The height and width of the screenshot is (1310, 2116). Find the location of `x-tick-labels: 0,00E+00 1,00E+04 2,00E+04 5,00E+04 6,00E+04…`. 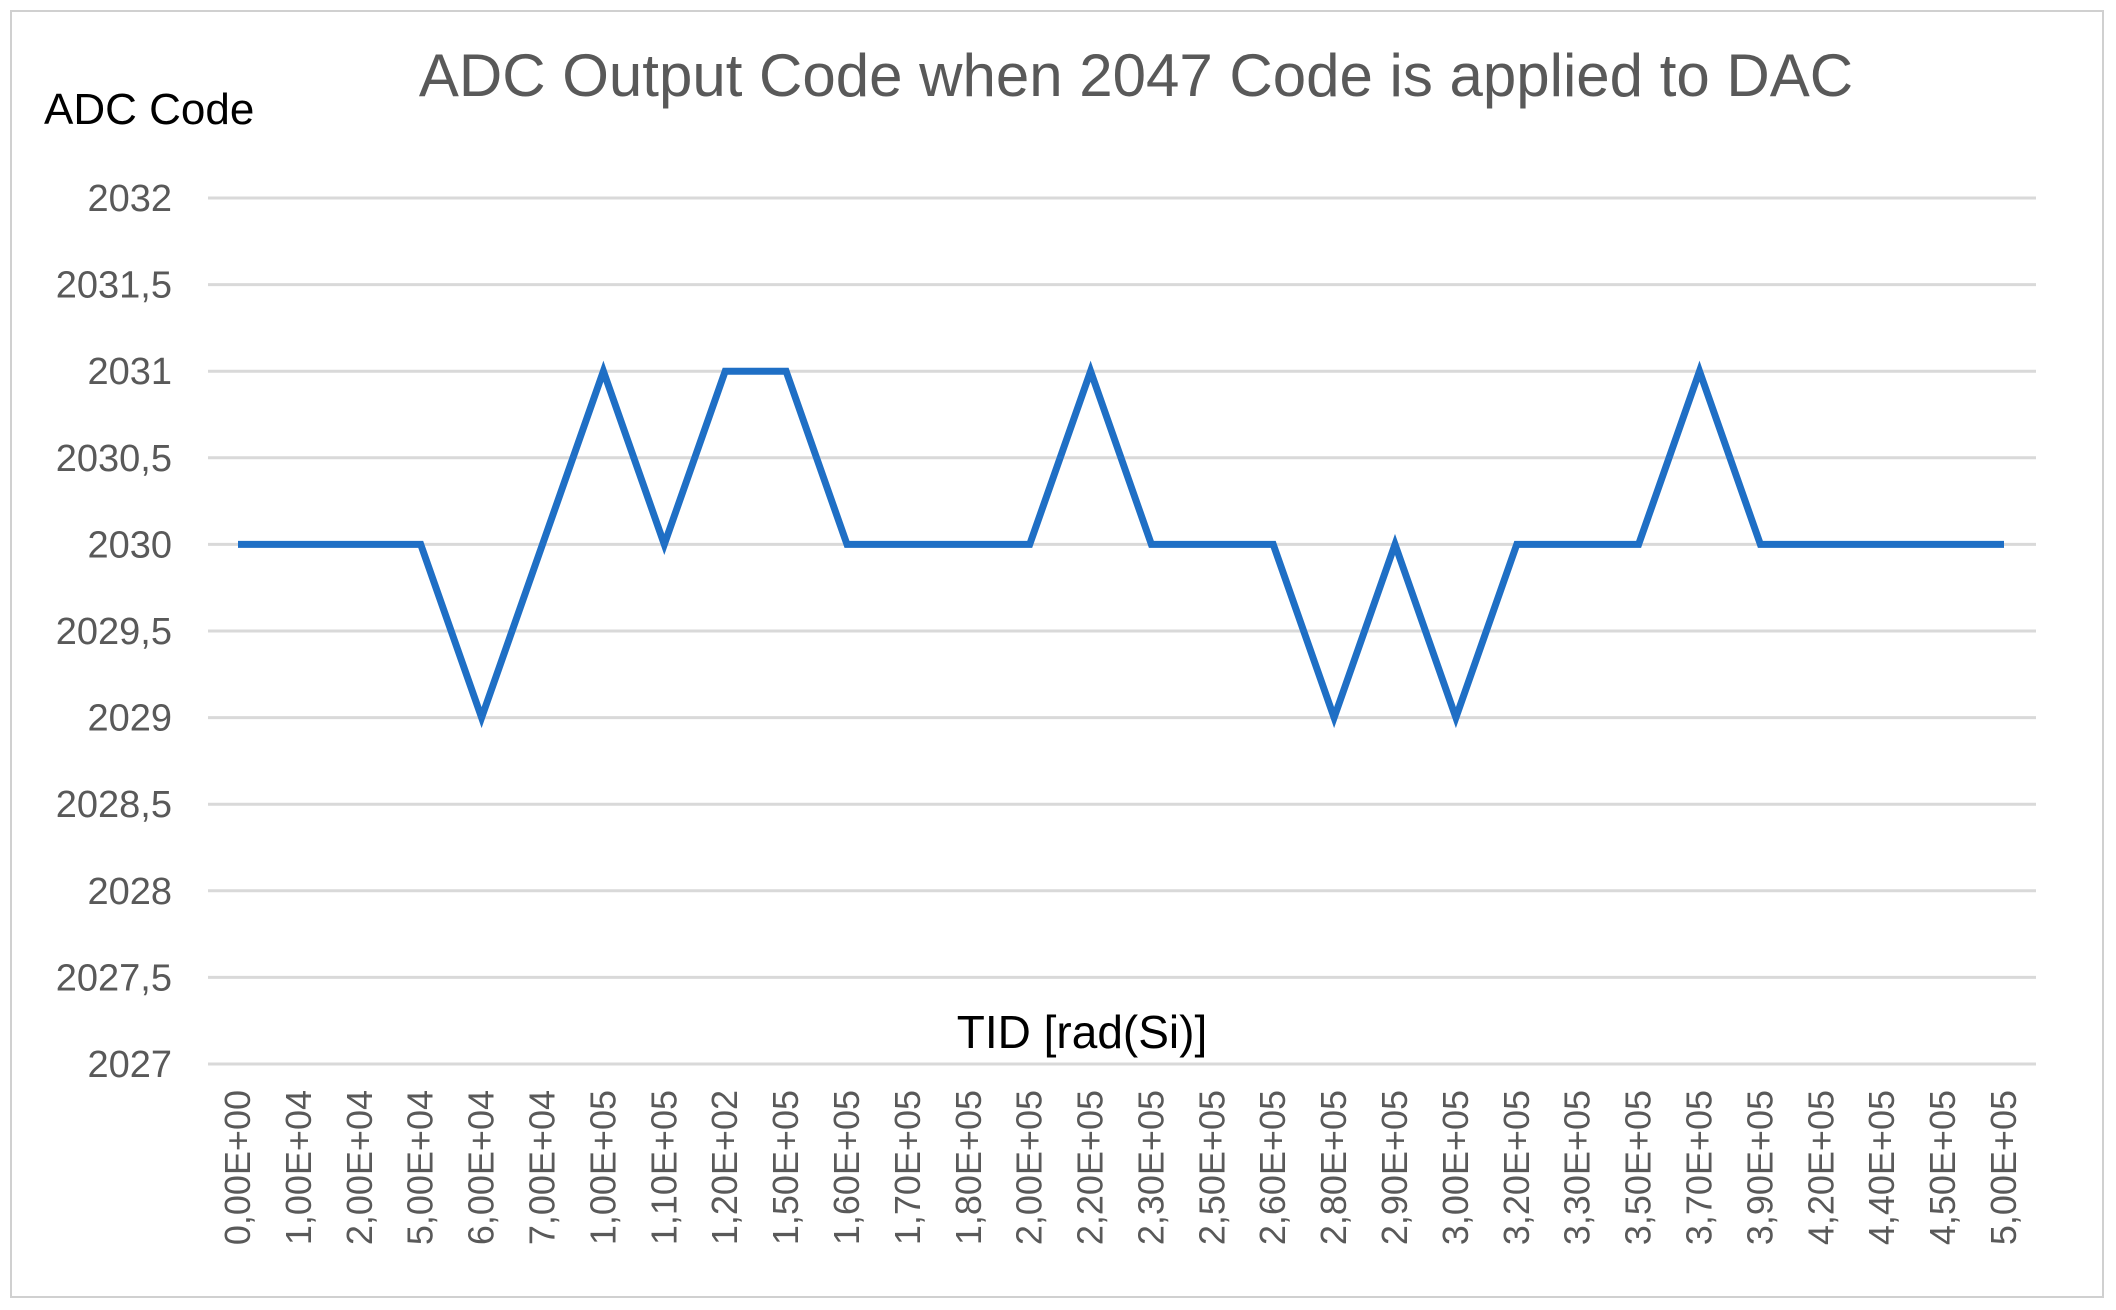

x-tick-labels: 0,00E+00 1,00E+04 2,00E+04 5,00E+04 6,00E+04… is located at coordinates (1120, 1167).